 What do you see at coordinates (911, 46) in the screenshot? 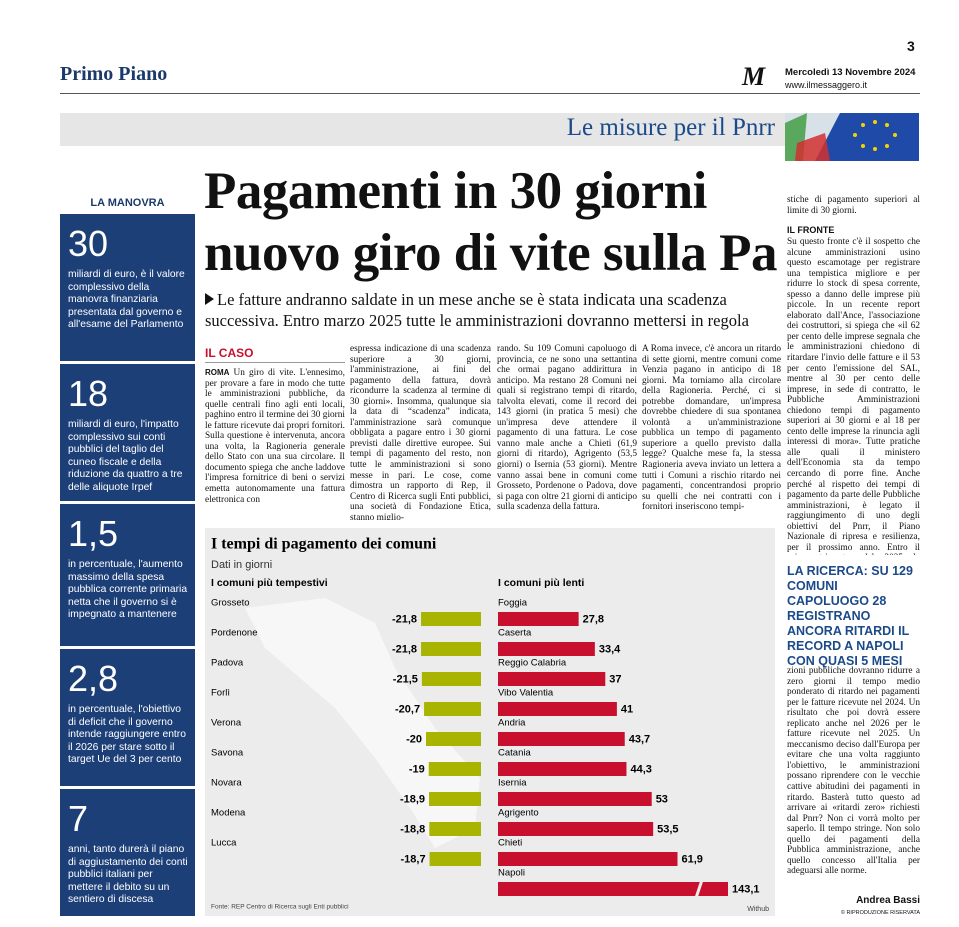
I see `page-number: 3` at bounding box center [911, 46].